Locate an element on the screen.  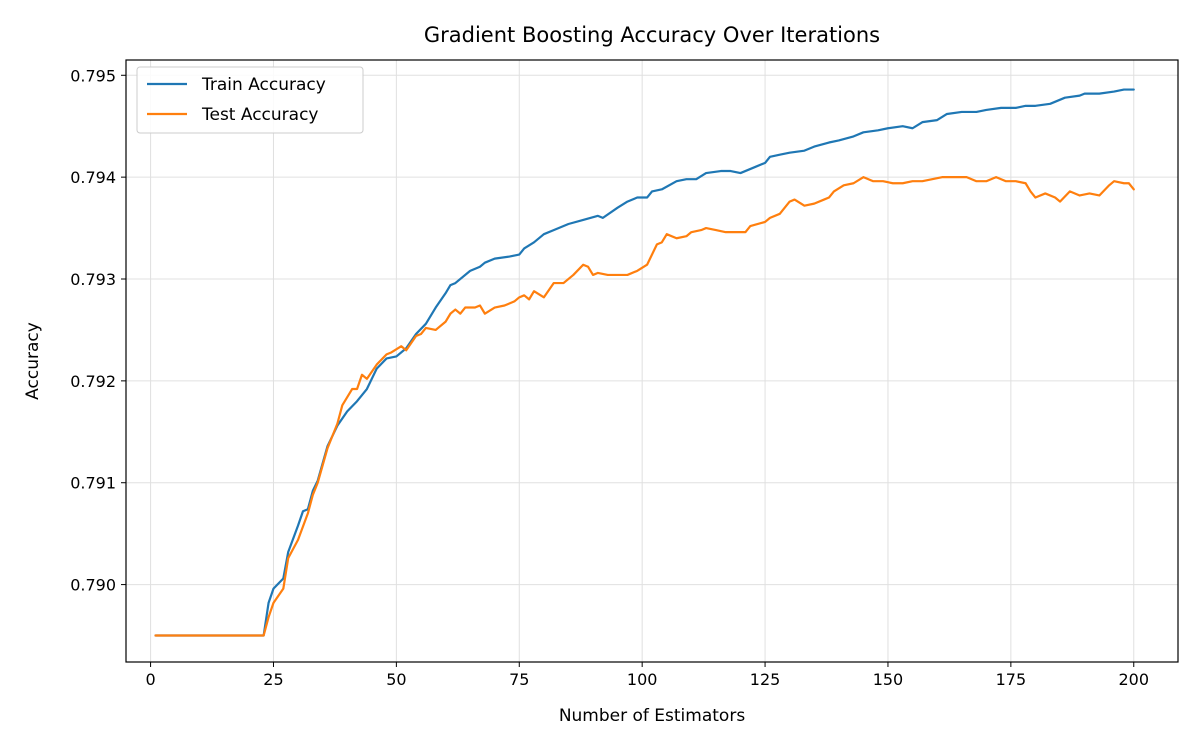
y-axis-title: Accuracy is located at coordinates (33, 361).